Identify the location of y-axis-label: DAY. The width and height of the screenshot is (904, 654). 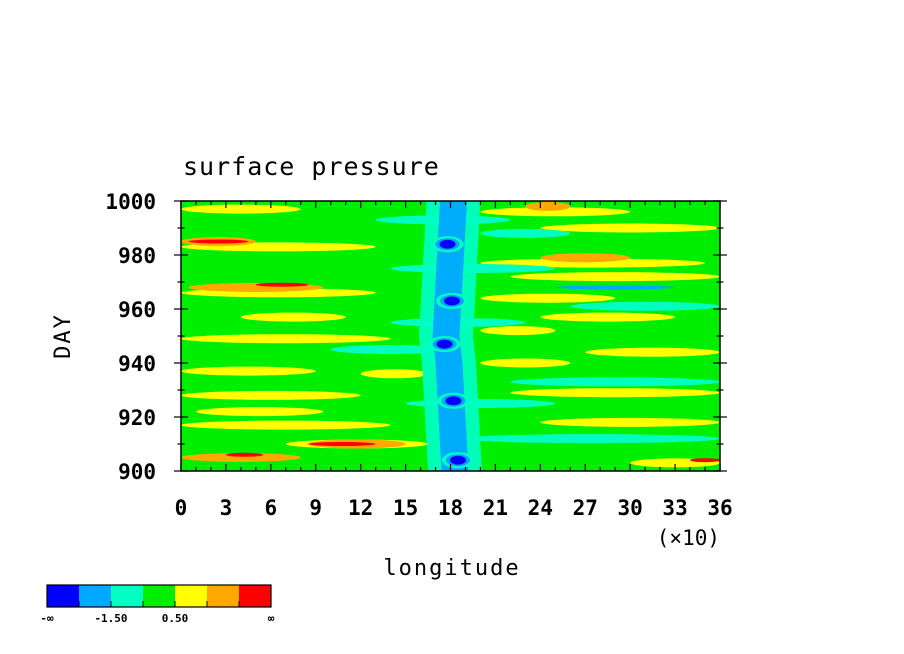
(63, 336).